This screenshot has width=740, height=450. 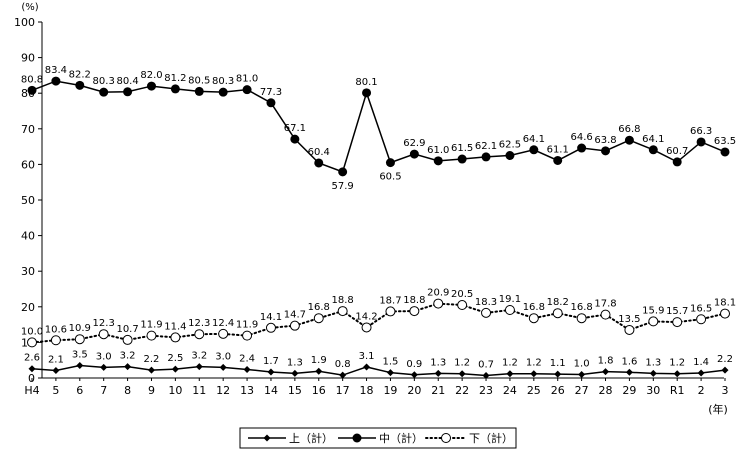 I want to click on y-tick-label: 40, so click(x=28, y=236).